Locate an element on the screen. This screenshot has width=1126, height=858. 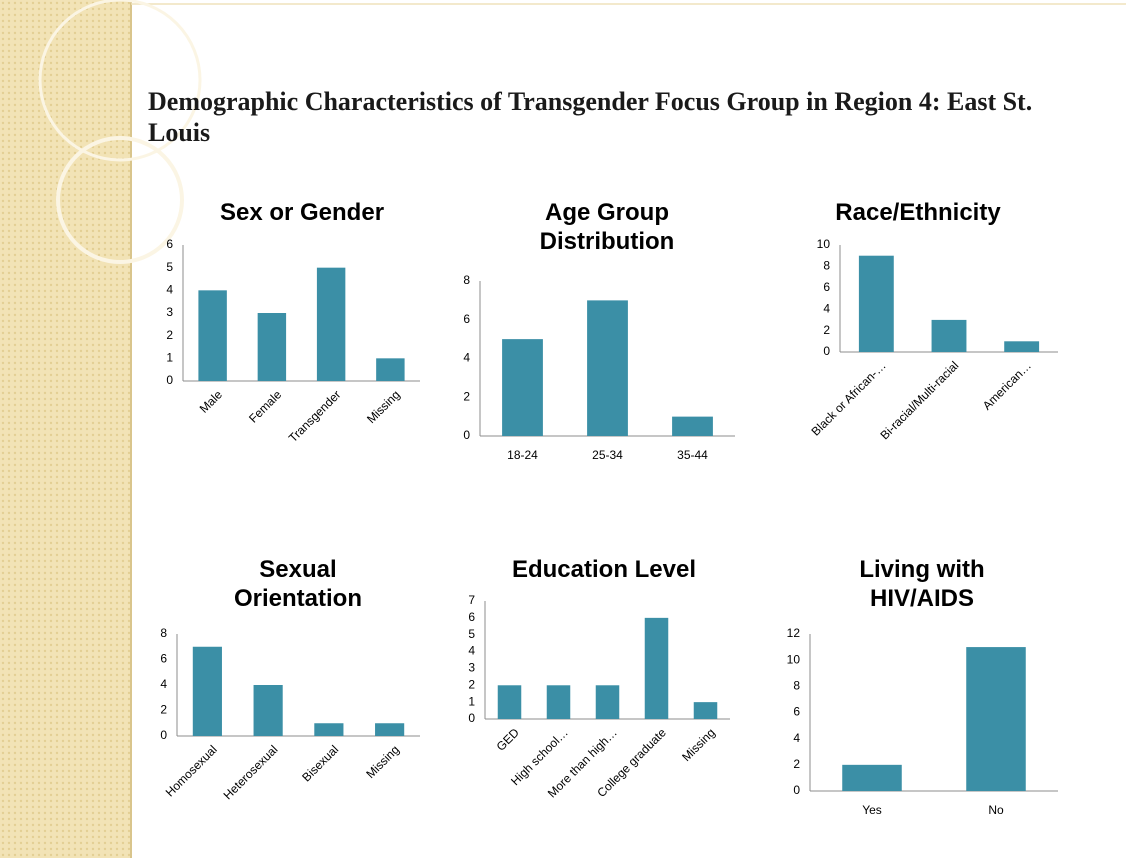
x-tick-label: No is located at coordinates (996, 810).